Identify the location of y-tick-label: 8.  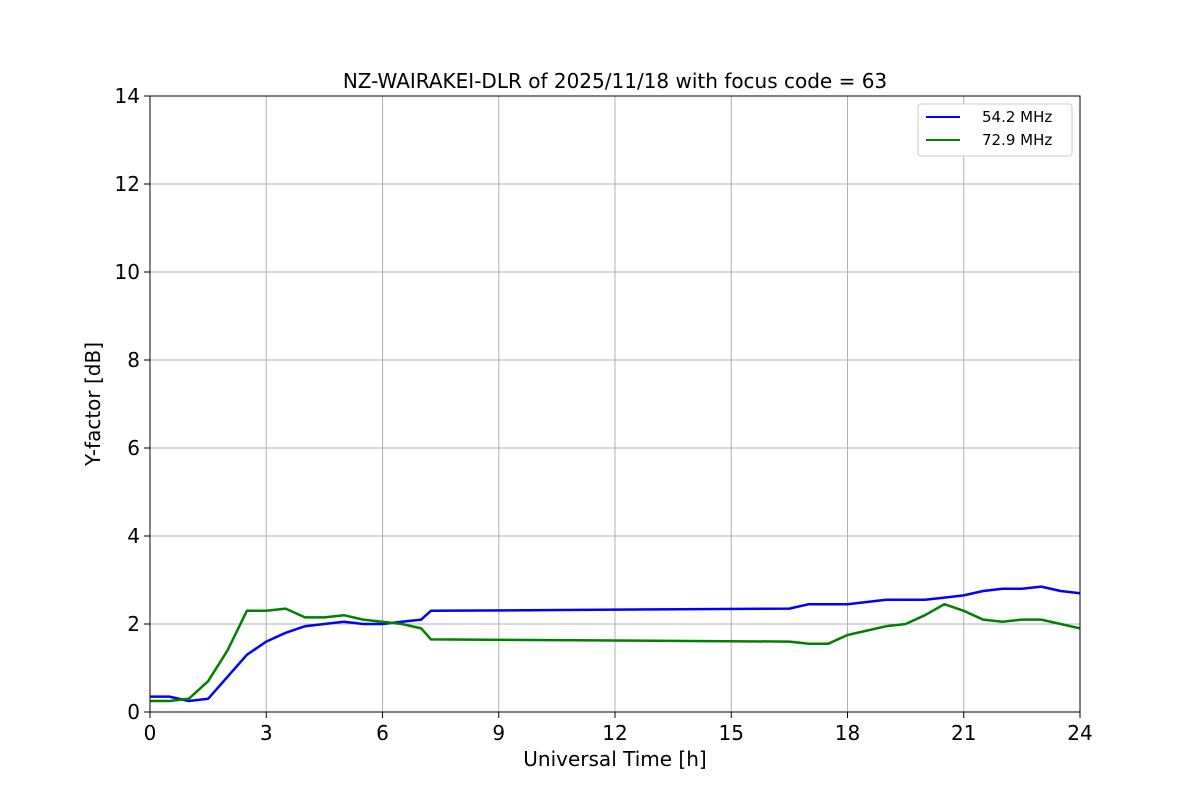
(133, 360).